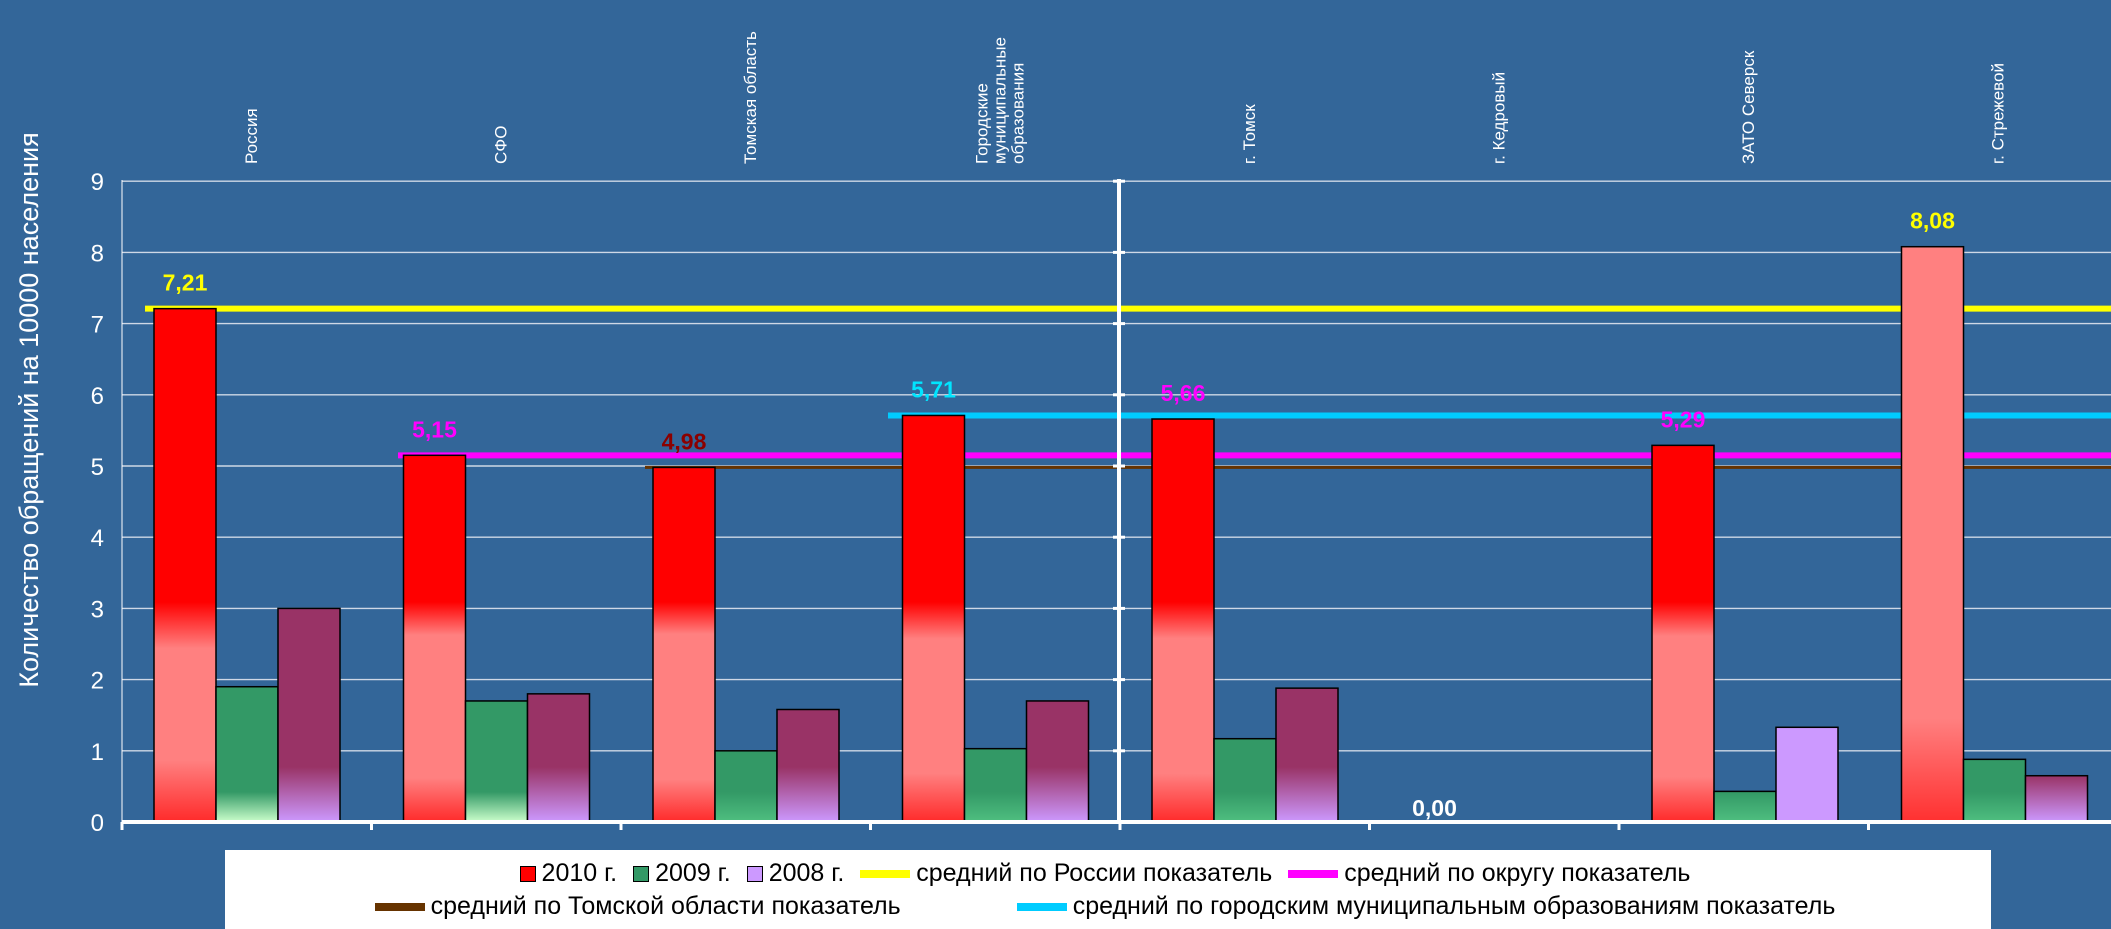 The height and width of the screenshot is (929, 2111). Describe the element at coordinates (1434, 808) in the screenshot. I see `data-label: 0,00` at that location.